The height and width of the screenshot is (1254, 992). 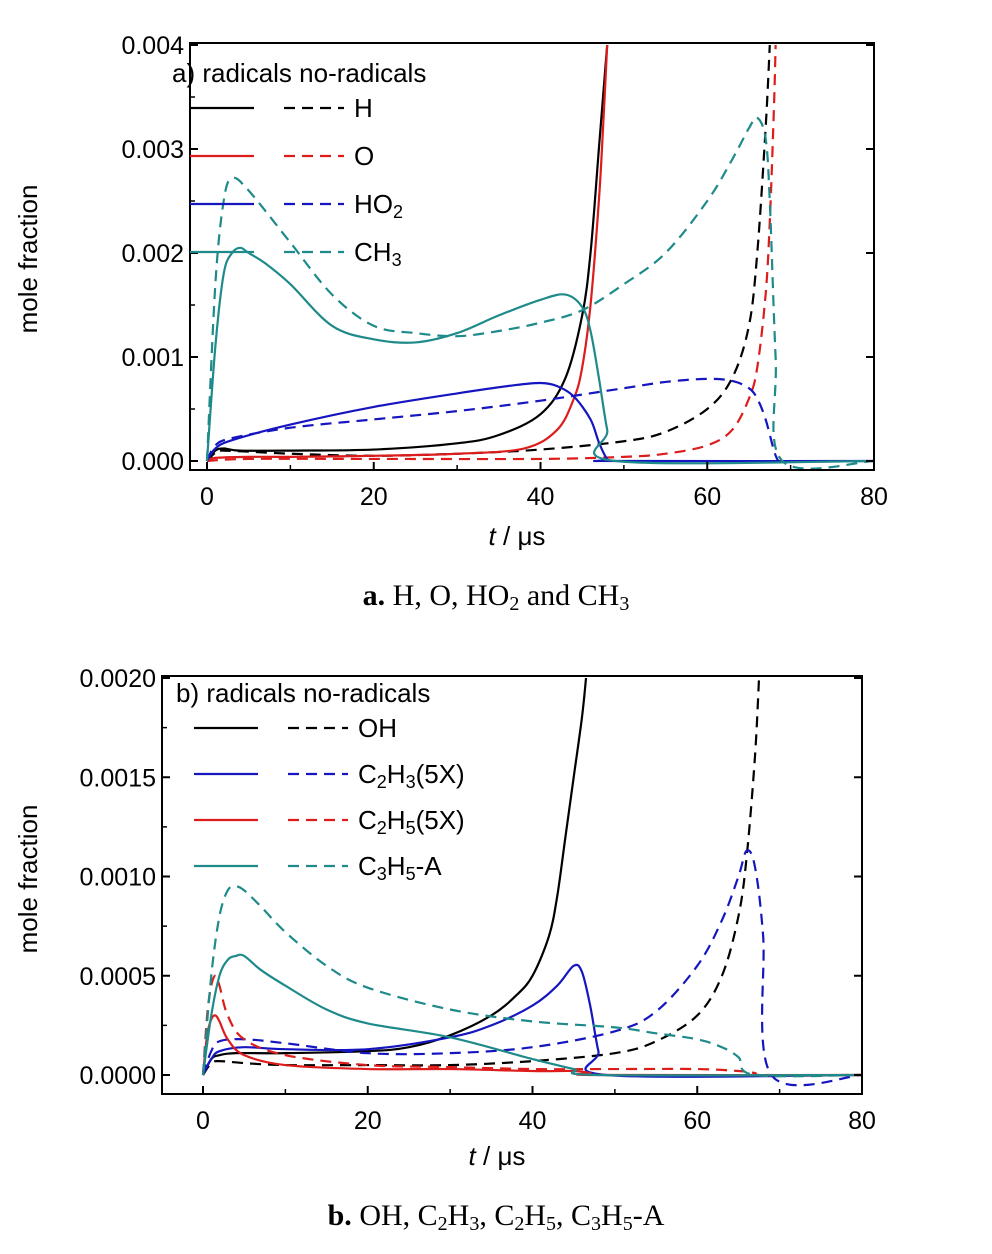 I want to click on y-tick-label: 0.0020, so click(x=118, y=679).